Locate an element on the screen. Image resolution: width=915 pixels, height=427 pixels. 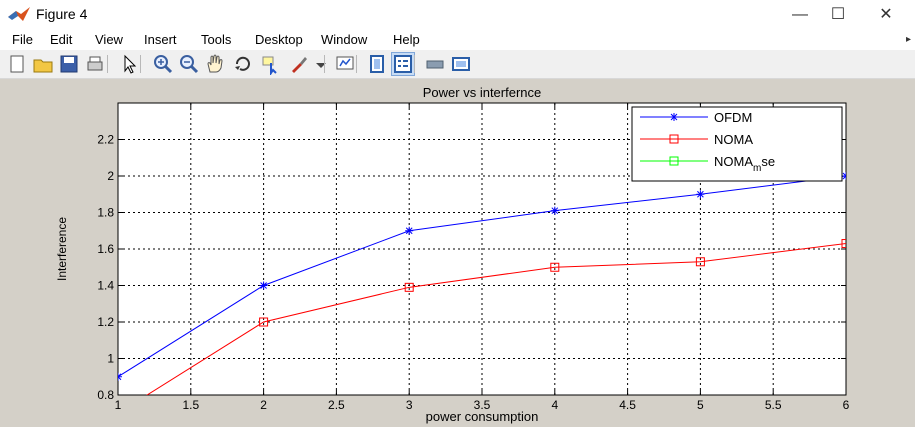
y-tick-label: 1.8 is located at coordinates (105, 213).